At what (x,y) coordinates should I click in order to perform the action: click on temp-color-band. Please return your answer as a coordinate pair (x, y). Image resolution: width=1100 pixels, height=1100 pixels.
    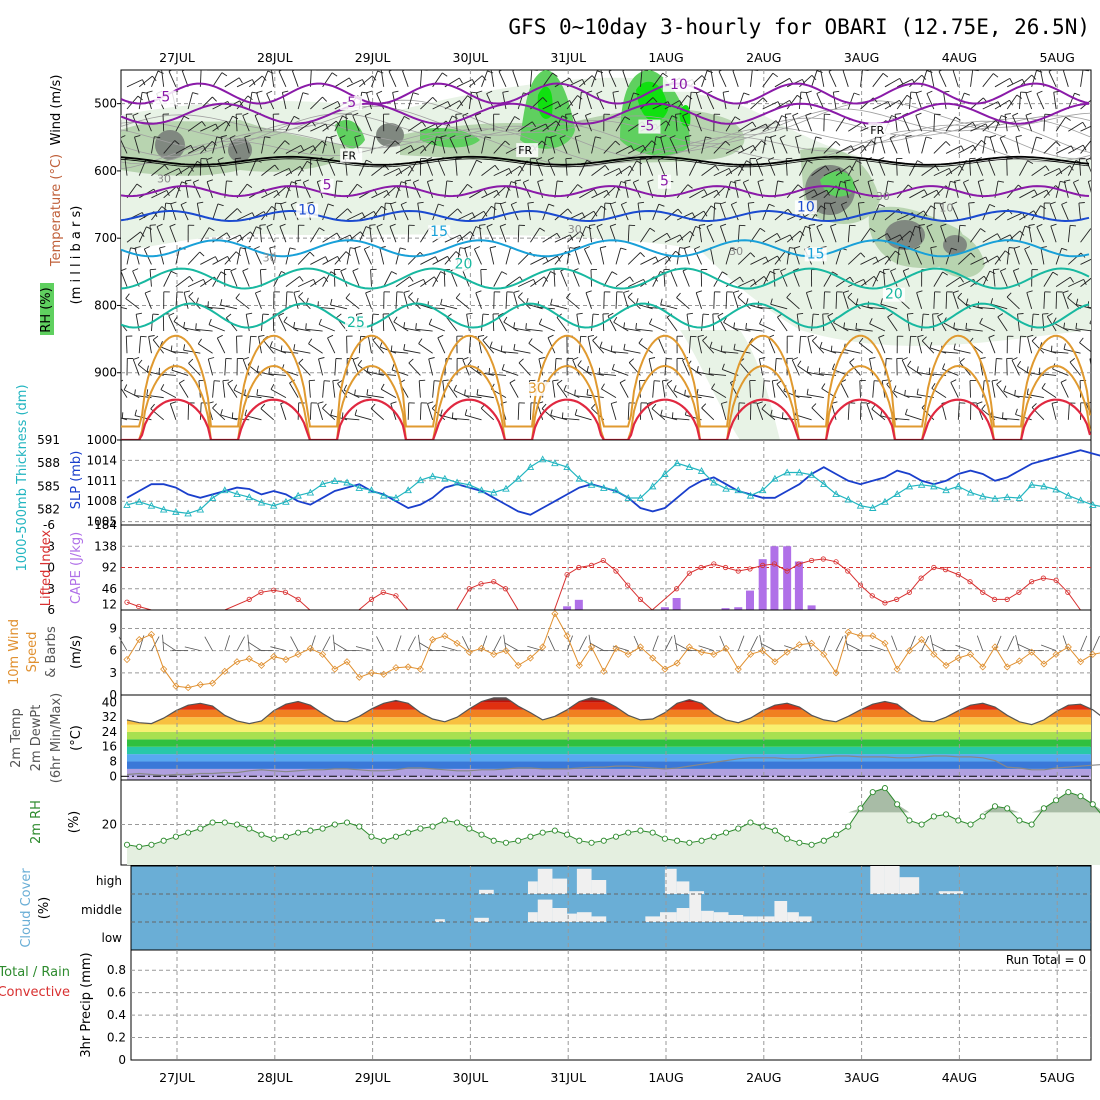
    Looking at the image, I should click on (609, 706).